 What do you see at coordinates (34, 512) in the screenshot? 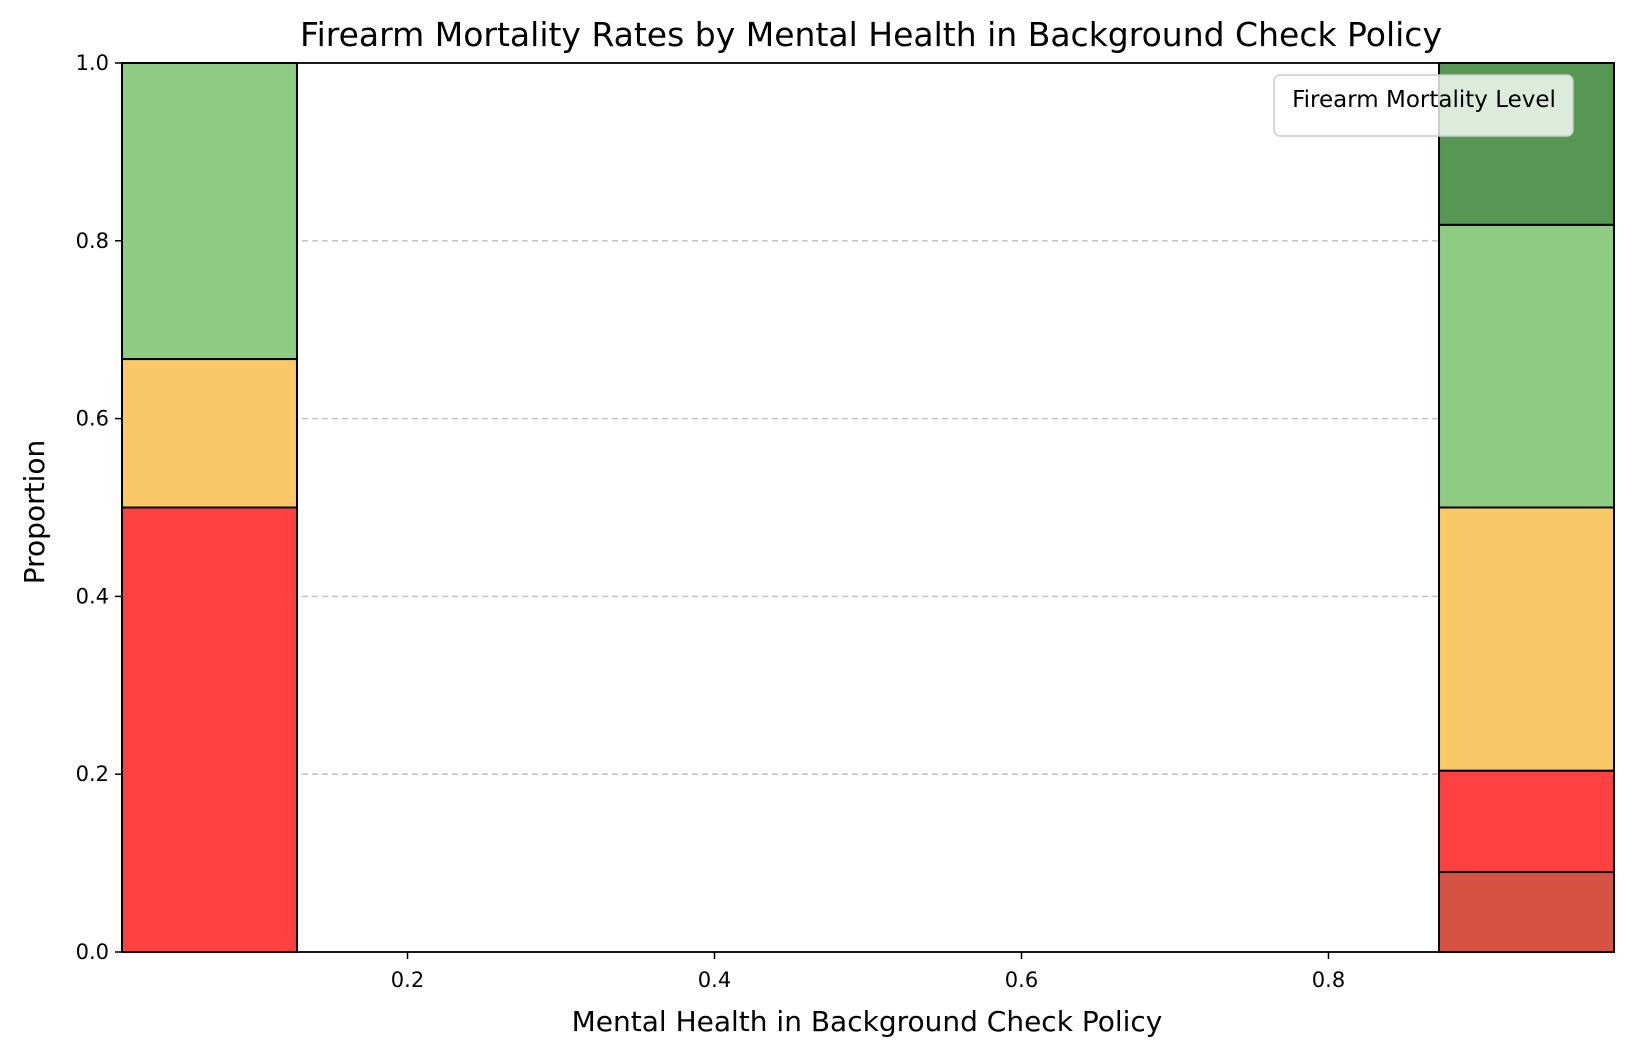
I see `y-axis-label: Proportion` at bounding box center [34, 512].